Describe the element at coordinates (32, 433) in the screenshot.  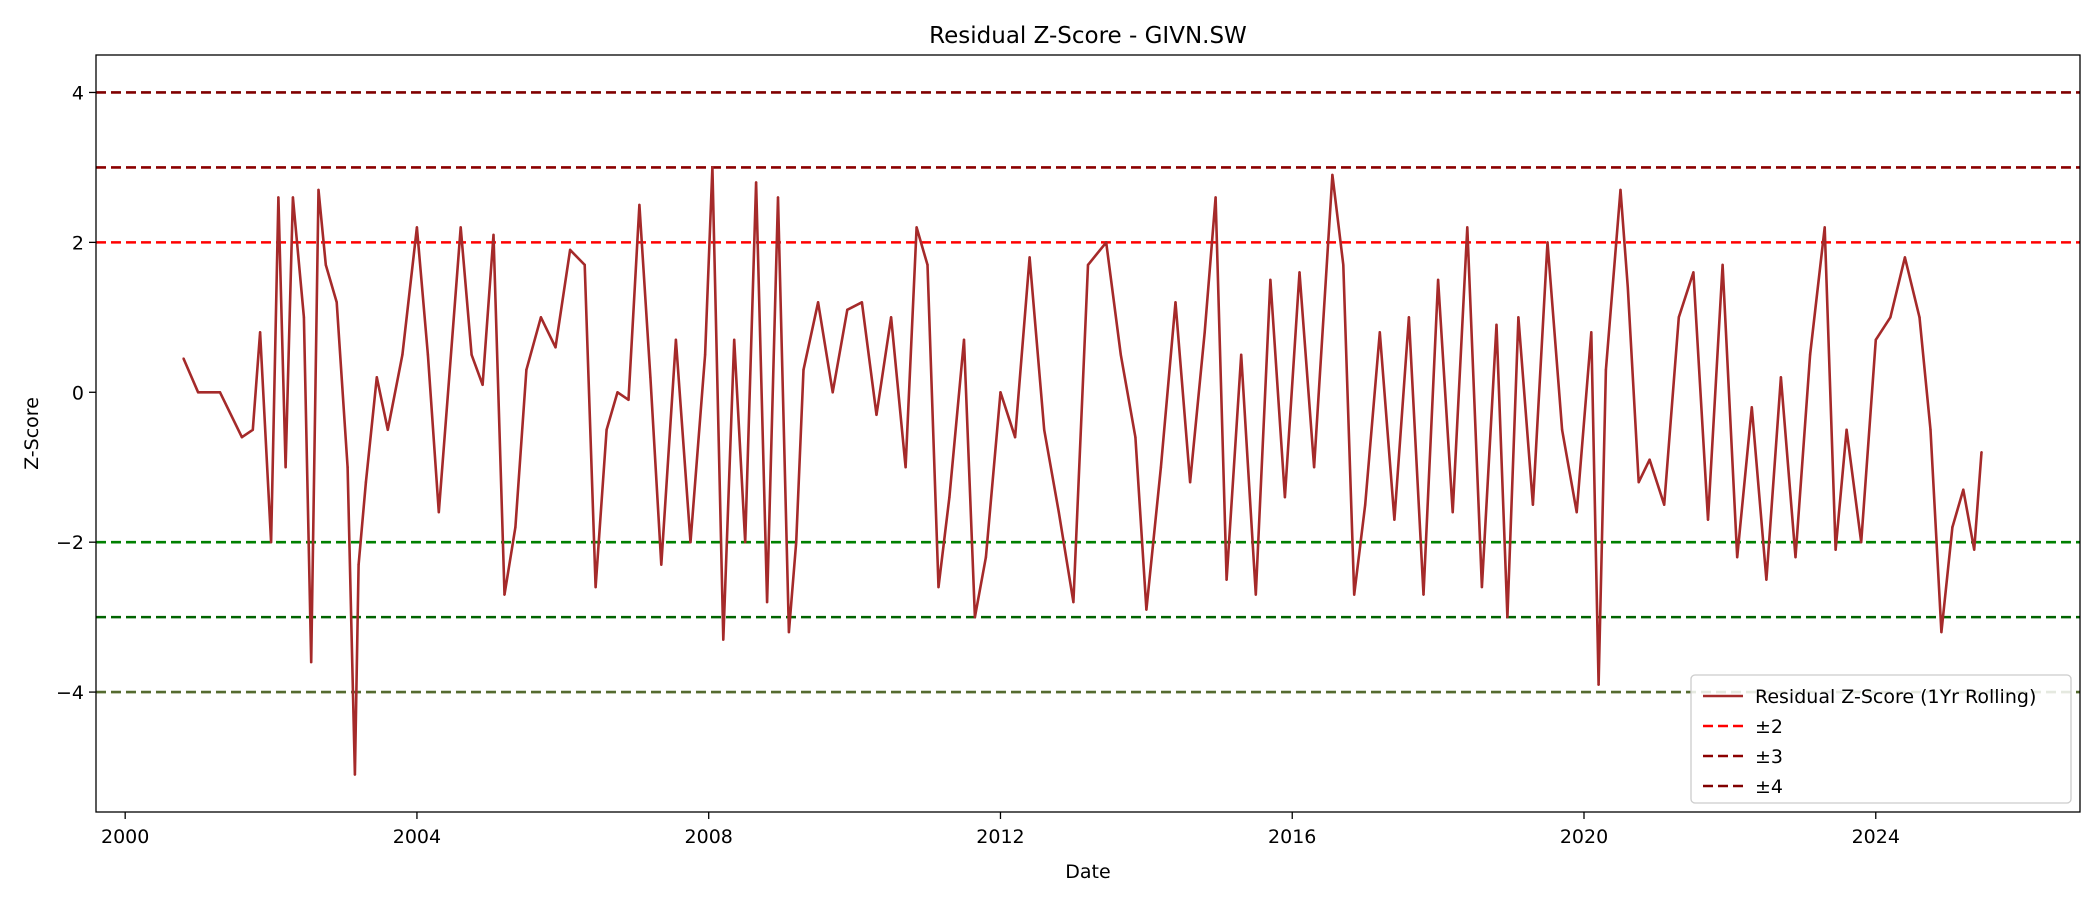
I see `y-axis-label: Z-Score` at that location.